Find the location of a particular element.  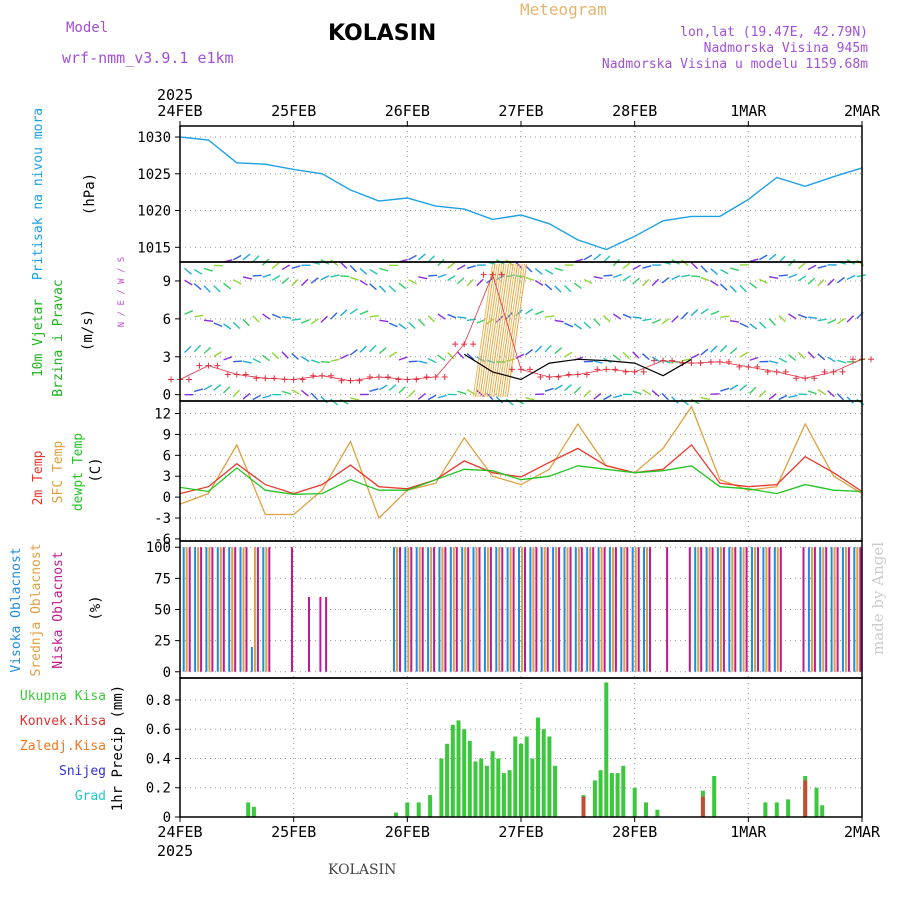

pressure-ylabel: (hPa) is located at coordinates (90, 194).